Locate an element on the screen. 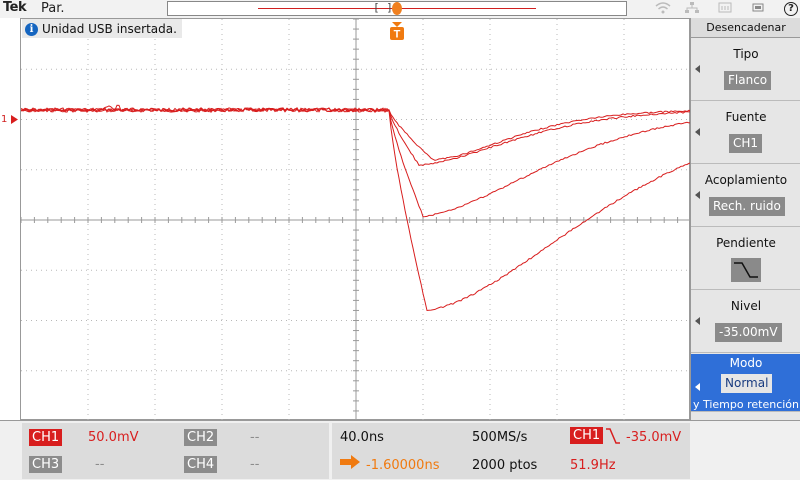 This screenshot has height=480, width=800. menu-item-value: CH1 is located at coordinates (746, 143).